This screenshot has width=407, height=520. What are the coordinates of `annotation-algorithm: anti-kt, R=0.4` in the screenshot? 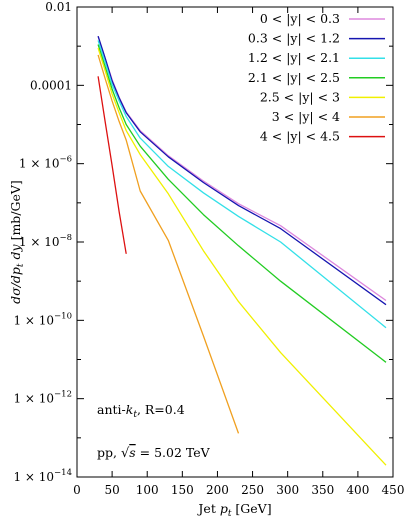 It's located at (141, 411).